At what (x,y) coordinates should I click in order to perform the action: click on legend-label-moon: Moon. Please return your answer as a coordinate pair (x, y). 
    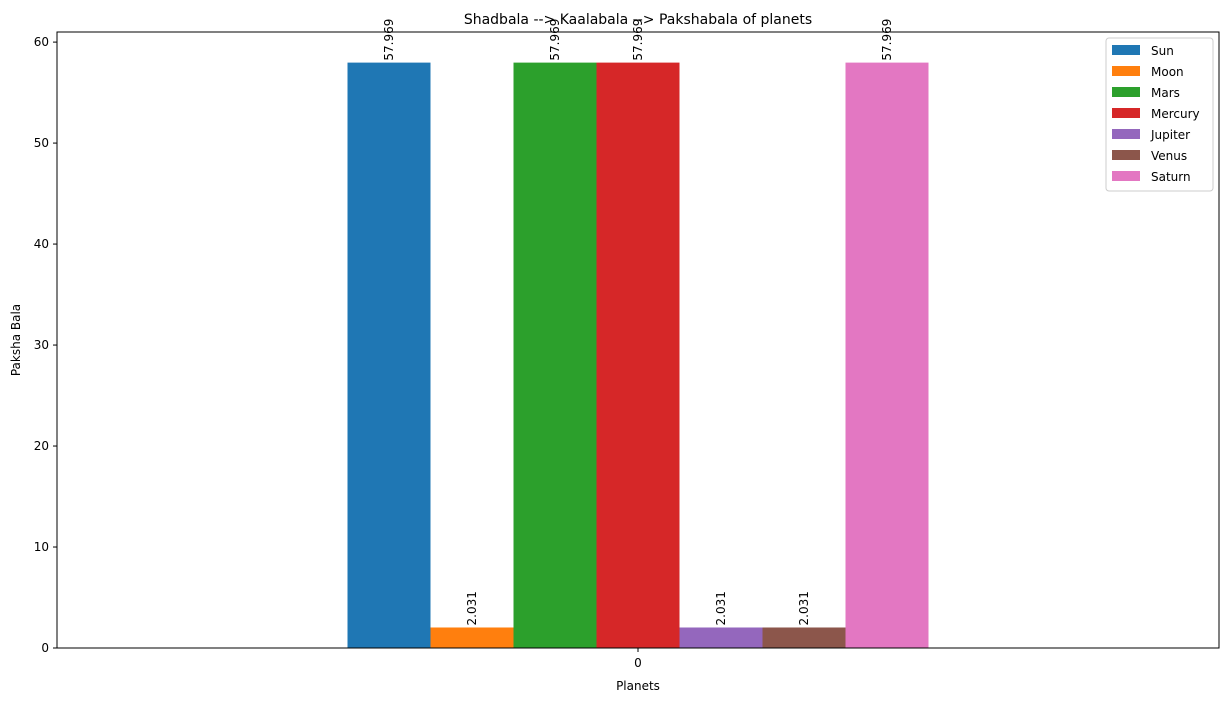
    Looking at the image, I should click on (1167, 72).